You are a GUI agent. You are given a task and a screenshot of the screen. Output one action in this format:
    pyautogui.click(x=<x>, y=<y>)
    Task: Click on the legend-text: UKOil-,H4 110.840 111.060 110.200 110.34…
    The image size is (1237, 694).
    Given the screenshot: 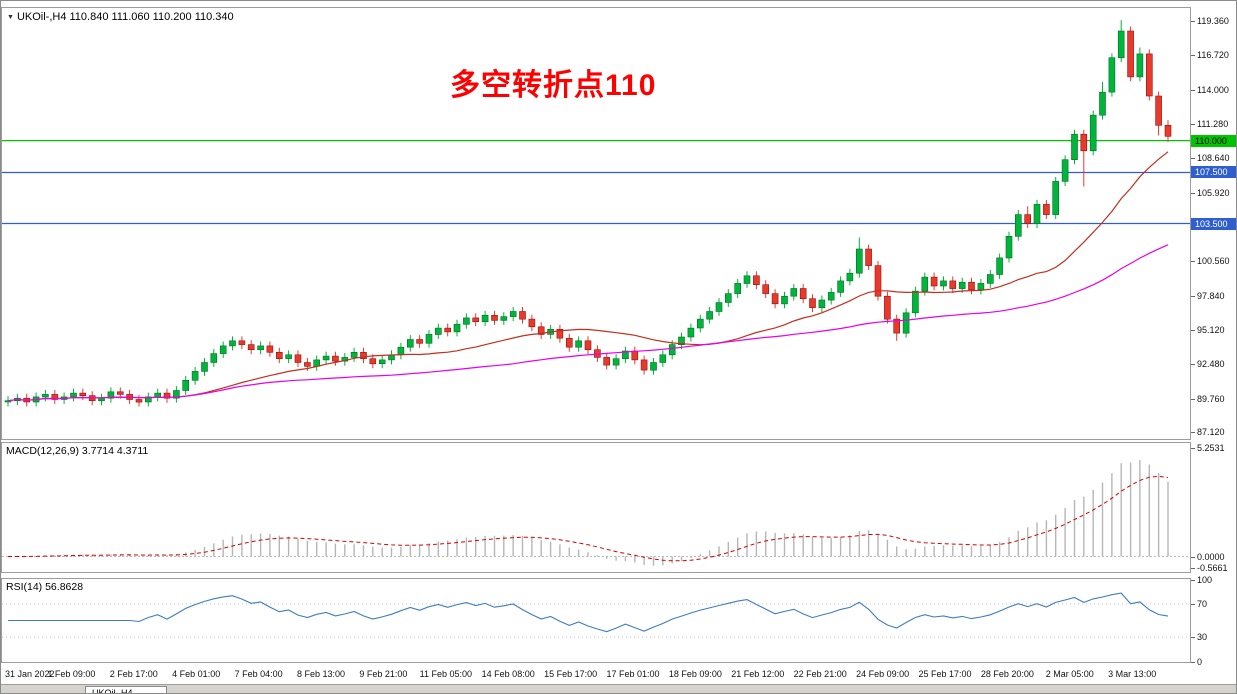 What is the action you would take?
    pyautogui.click(x=125, y=17)
    